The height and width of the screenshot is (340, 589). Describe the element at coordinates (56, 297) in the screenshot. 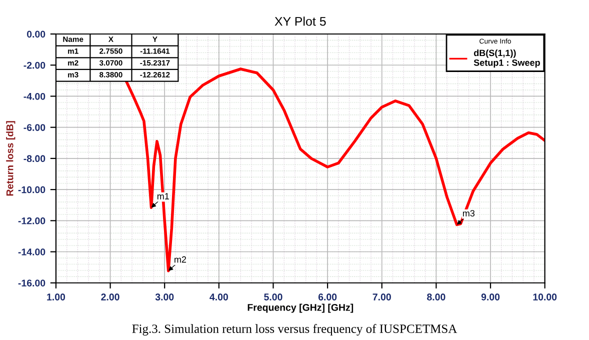

I see `x-tick-label: 1.00` at that location.